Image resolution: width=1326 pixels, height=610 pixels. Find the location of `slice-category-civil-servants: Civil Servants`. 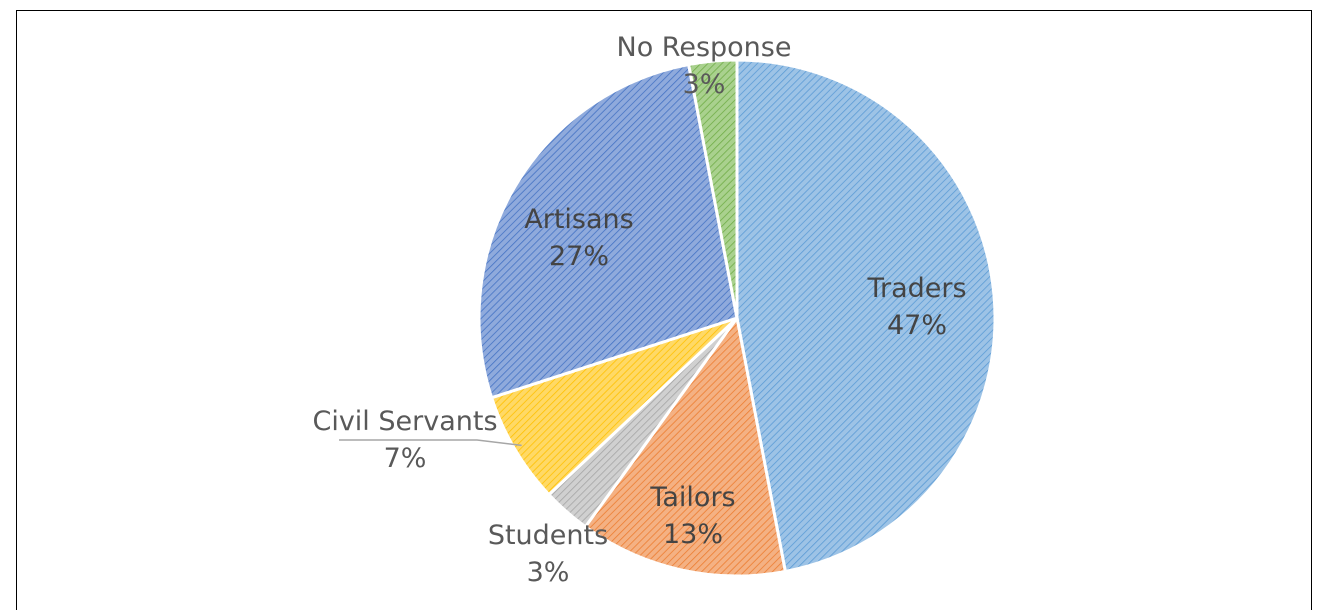

slice-category-civil-servants: Civil Servants is located at coordinates (404, 421).